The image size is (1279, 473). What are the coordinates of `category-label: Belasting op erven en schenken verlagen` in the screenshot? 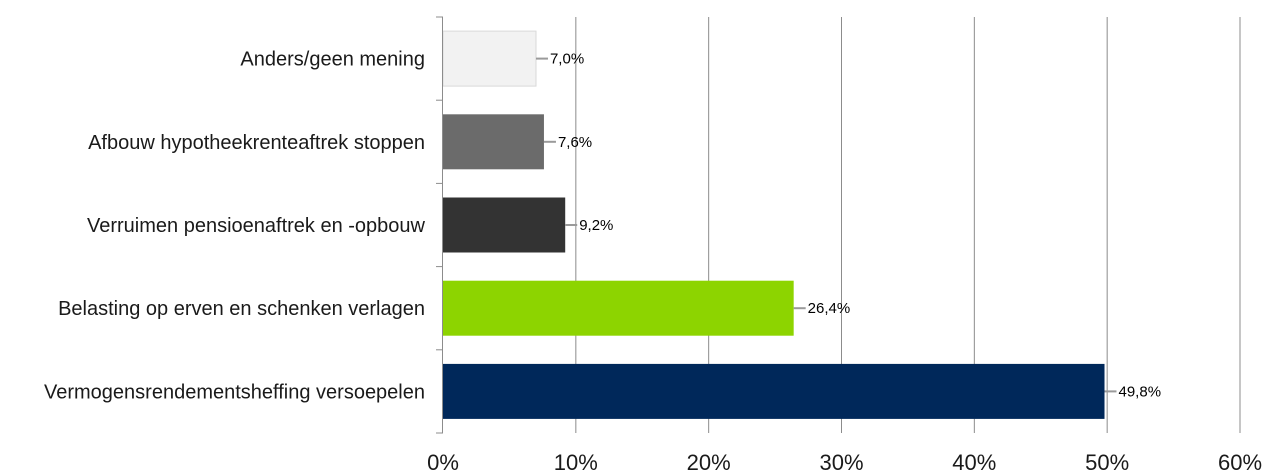 It's located at (241, 309).